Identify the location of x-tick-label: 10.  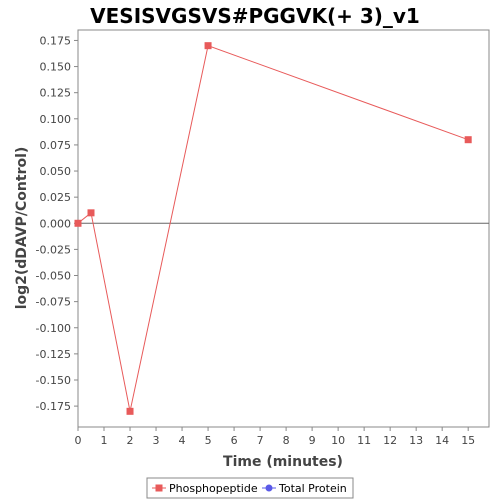
(338, 440).